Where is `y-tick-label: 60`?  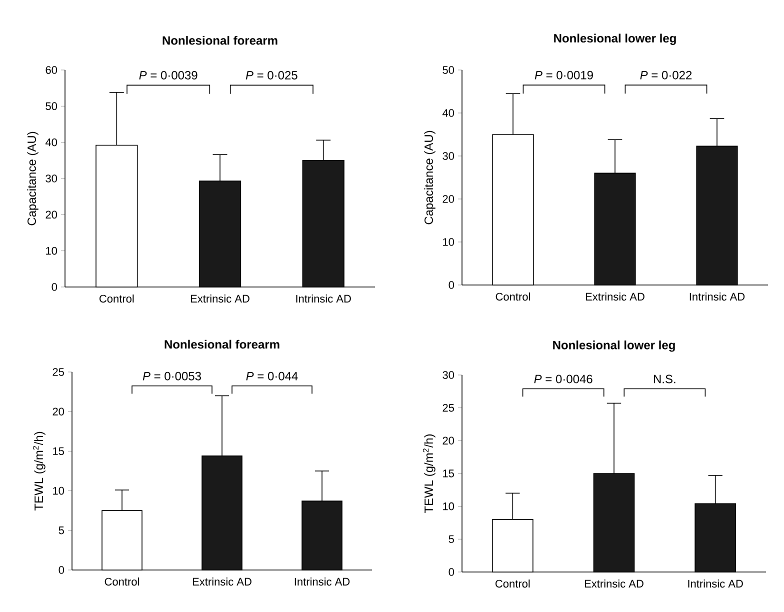 y-tick-label: 60 is located at coordinates (52, 70).